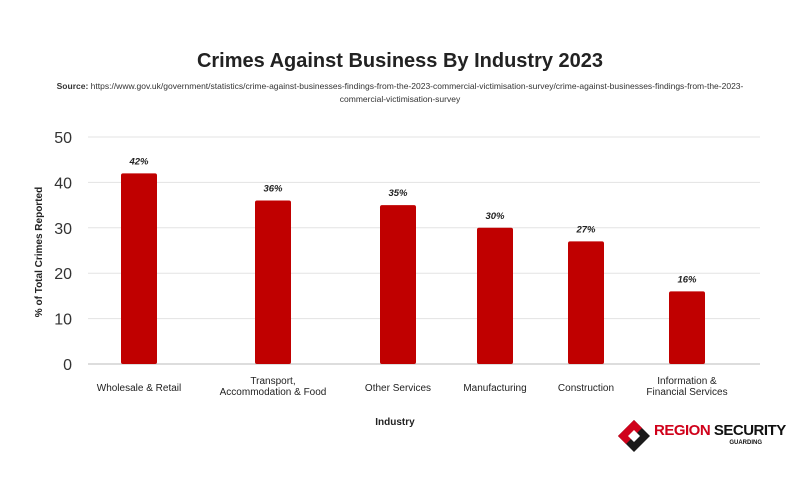 The width and height of the screenshot is (800, 500). I want to click on x-tick-label: Wholesale & Retail, so click(139, 388).